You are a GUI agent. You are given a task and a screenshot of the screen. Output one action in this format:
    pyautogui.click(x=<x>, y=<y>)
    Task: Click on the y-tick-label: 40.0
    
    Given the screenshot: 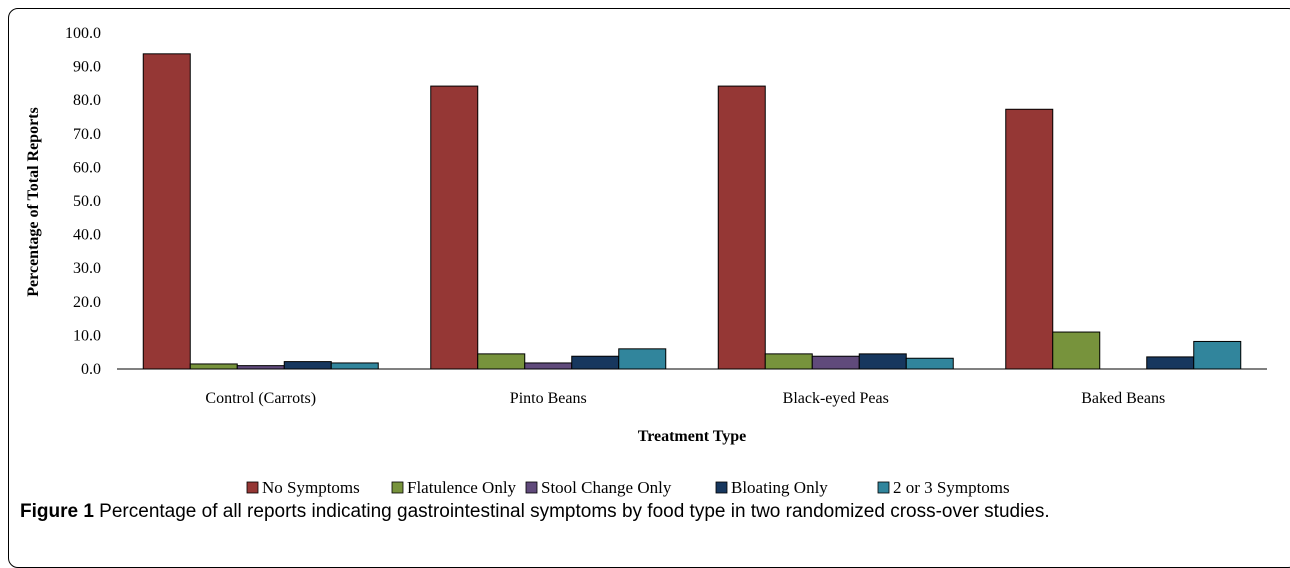 What is the action you would take?
    pyautogui.click(x=87, y=235)
    